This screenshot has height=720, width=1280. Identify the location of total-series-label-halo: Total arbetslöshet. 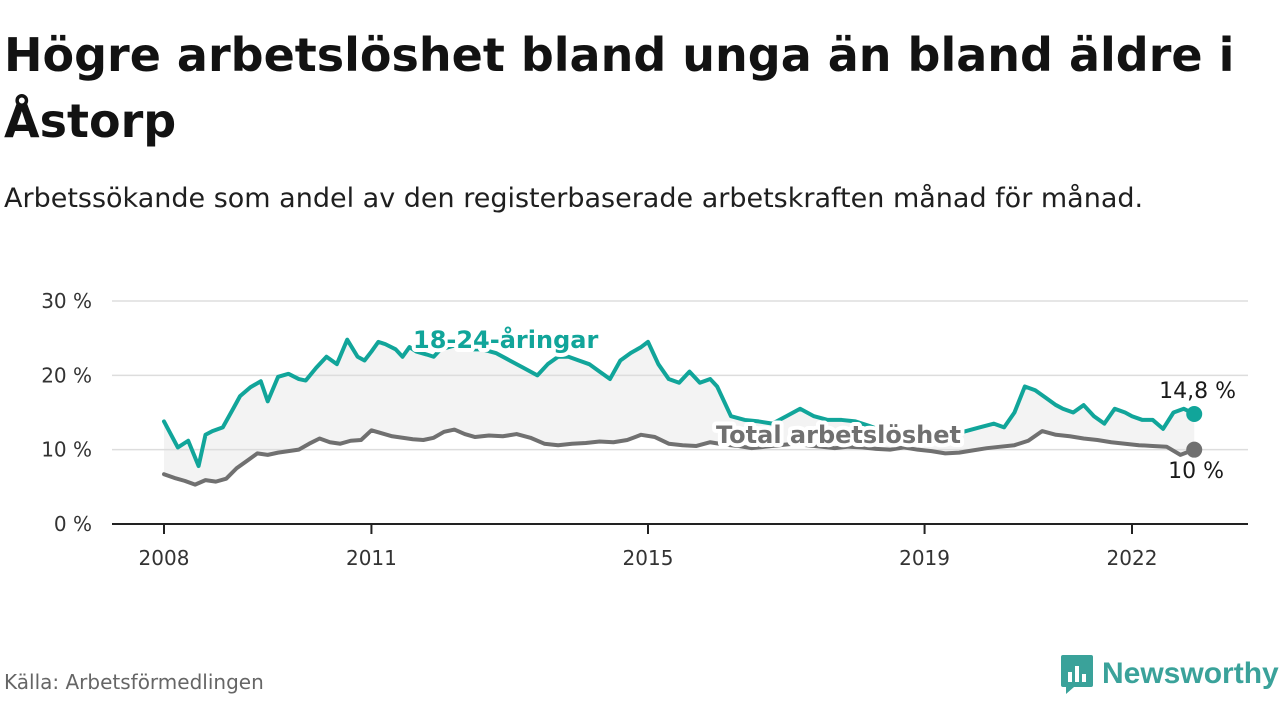
(838, 435).